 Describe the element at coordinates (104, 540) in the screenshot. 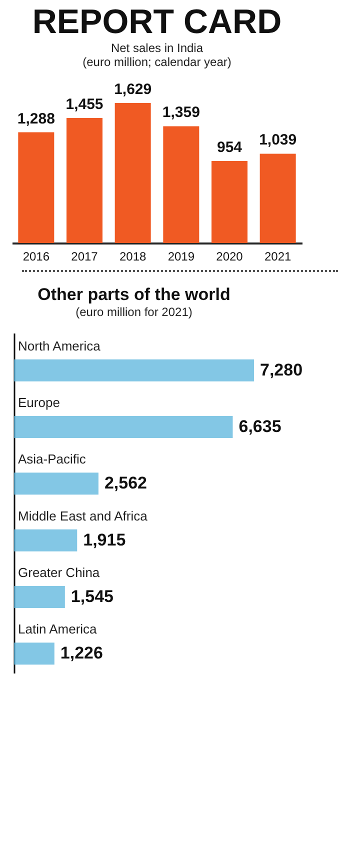

I see `data-label: 1,915` at that location.